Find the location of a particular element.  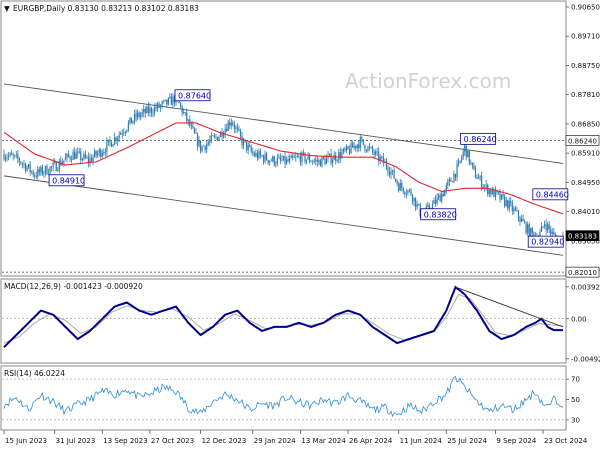

price-annotation: 0.86240 is located at coordinates (478, 138).